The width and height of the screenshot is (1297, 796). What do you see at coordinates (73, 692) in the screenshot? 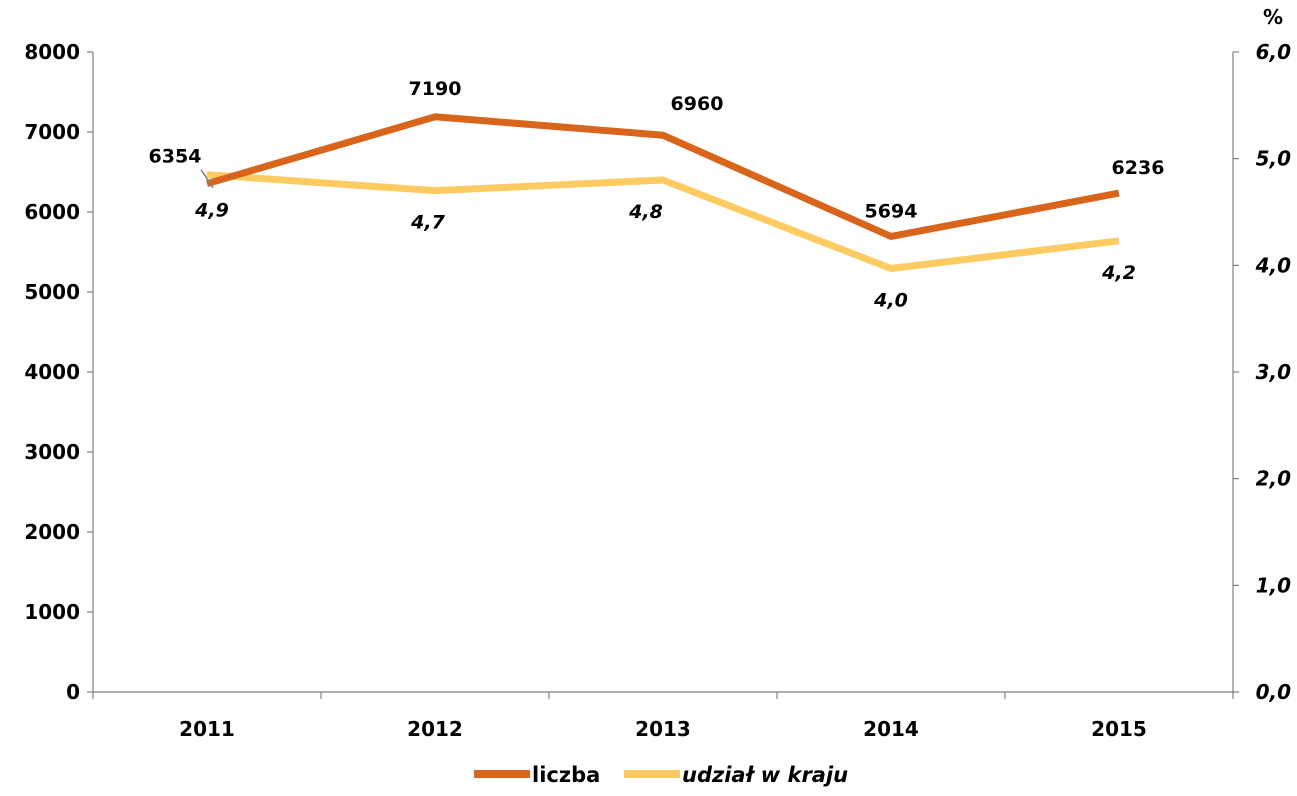
I see `left-tick-label: 0` at bounding box center [73, 692].